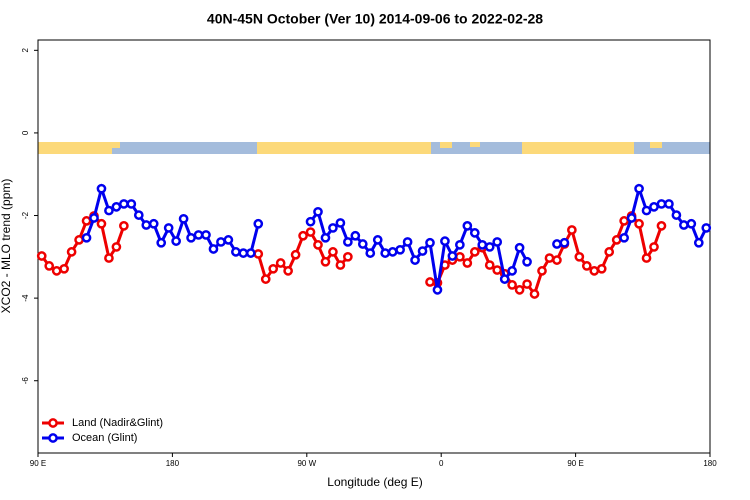 This screenshot has width=750, height=500. Describe the element at coordinates (710, 463) in the screenshot. I see `x-tick-label: 180` at that location.